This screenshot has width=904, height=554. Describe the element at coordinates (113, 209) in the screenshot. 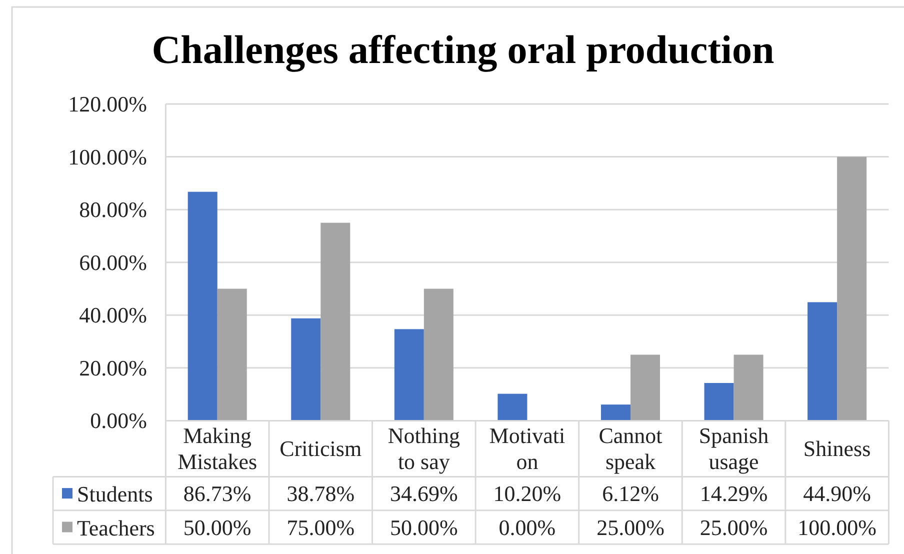

I see `y-tick-label: 80.00%` at that location.